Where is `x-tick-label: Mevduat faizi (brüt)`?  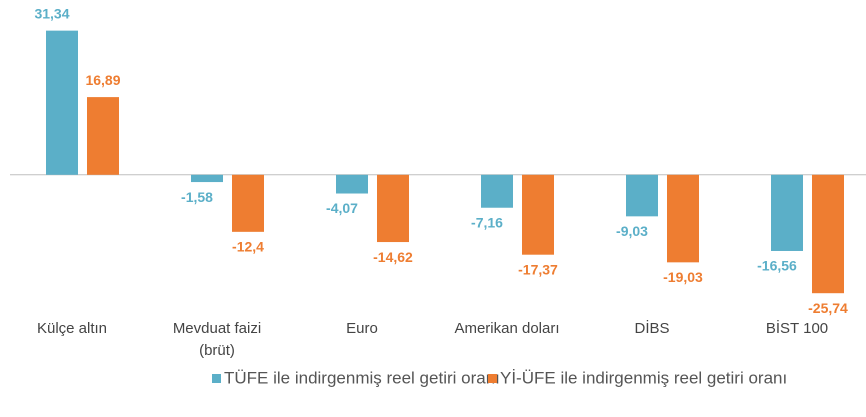
x-tick-label: Mevduat faizi (brüt) is located at coordinates (217, 339).